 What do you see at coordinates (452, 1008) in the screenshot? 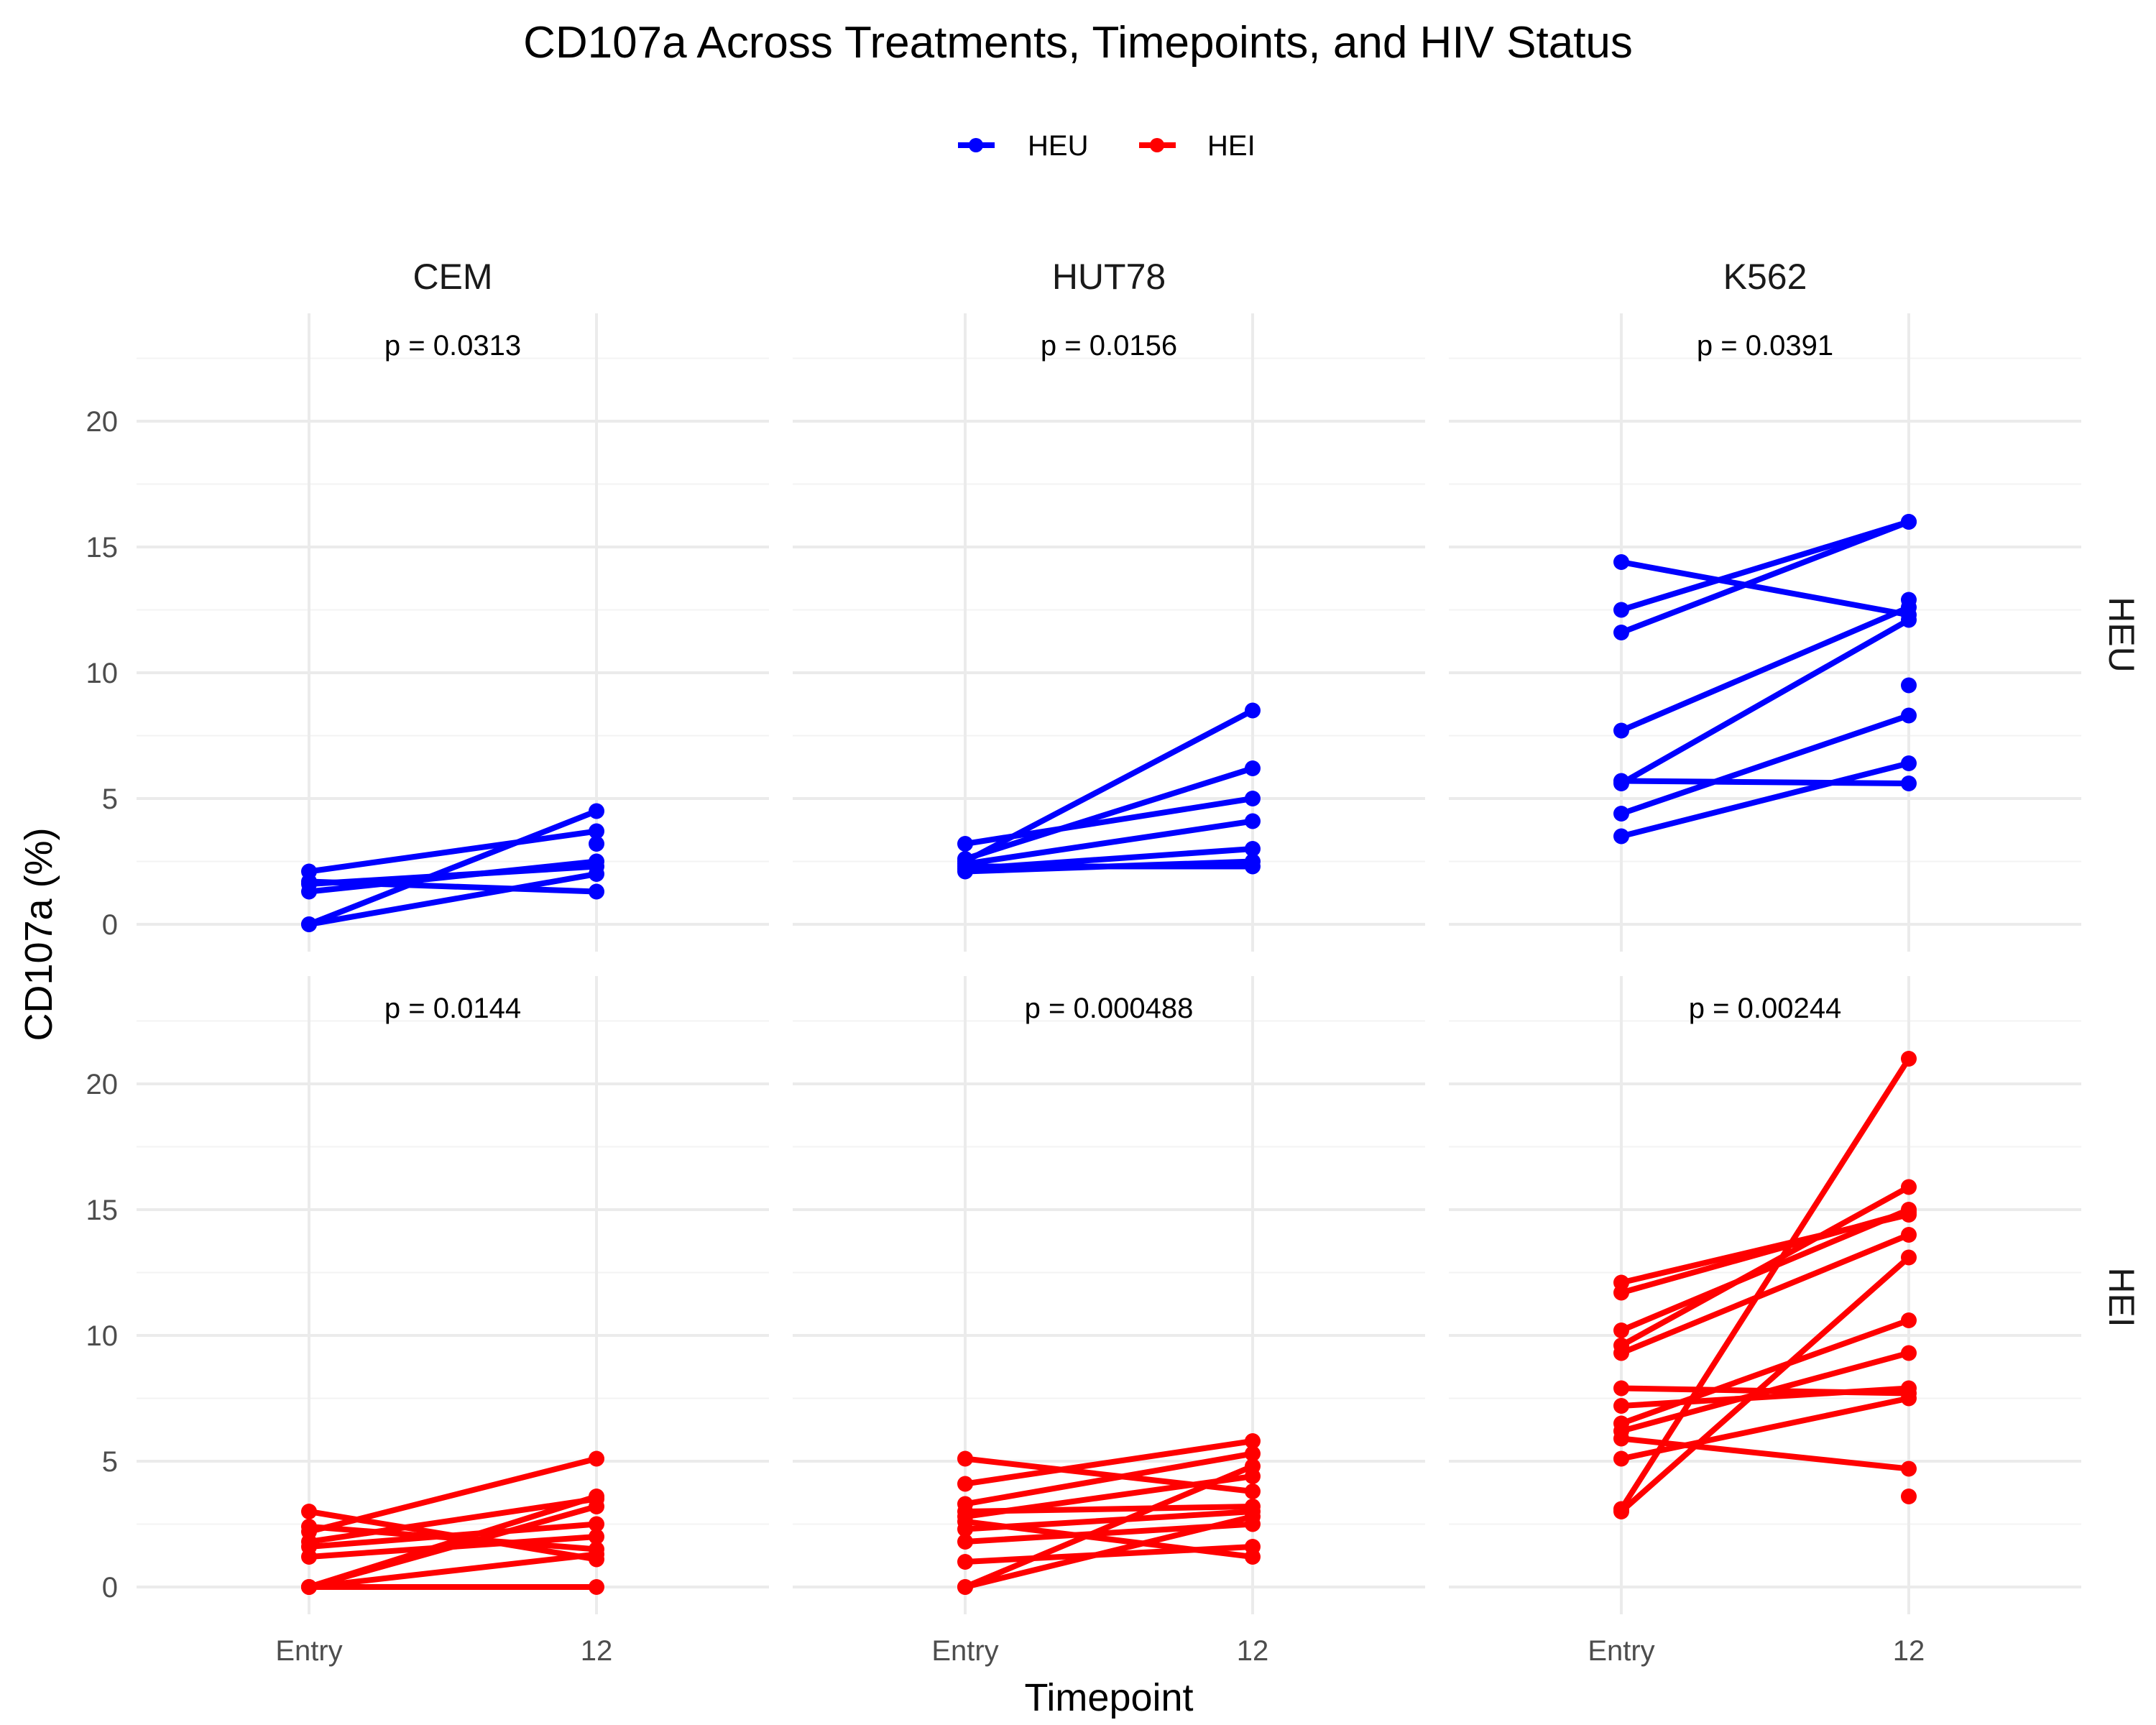
I see `p-value-cem-hei: p = 0.0144` at bounding box center [452, 1008].